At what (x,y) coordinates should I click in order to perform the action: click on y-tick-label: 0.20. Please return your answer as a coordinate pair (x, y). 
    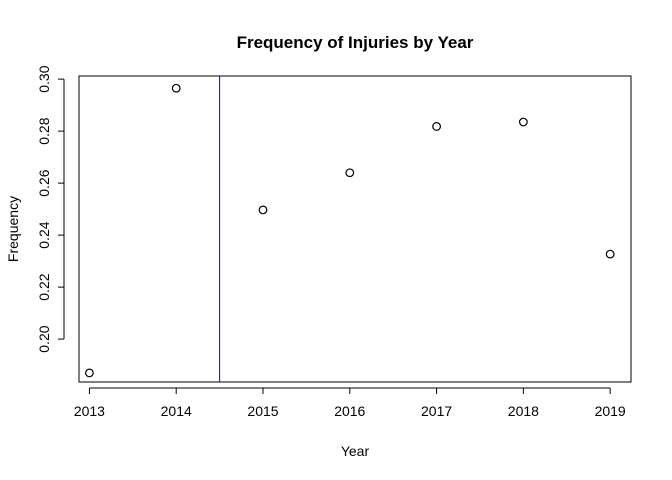
    Looking at the image, I should click on (44, 338).